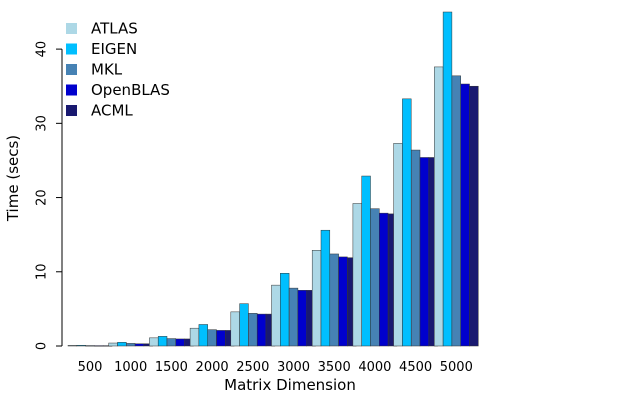 This screenshot has height=400, width=640. What do you see at coordinates (290, 385) in the screenshot?
I see `x-axis-label: Matrix Dimension` at bounding box center [290, 385].